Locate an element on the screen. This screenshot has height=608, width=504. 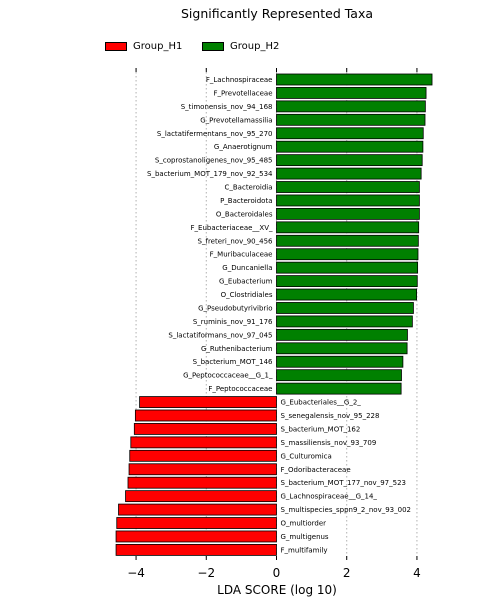
bar-label: G_multigenus is located at coordinates (305, 537).